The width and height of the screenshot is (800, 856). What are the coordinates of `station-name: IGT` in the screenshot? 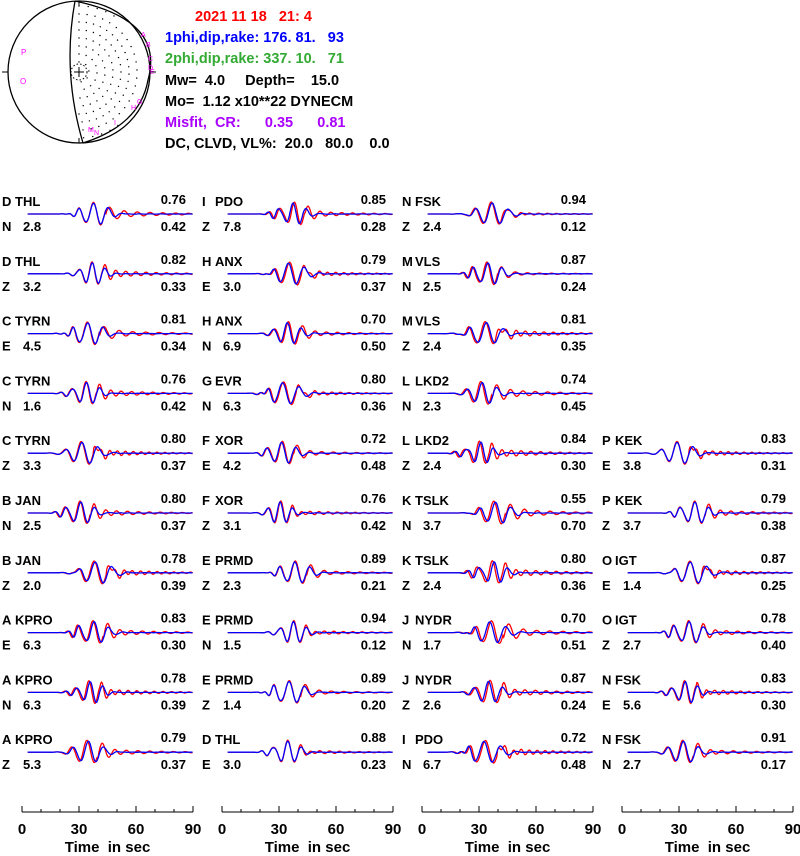 It's located at (626, 560).